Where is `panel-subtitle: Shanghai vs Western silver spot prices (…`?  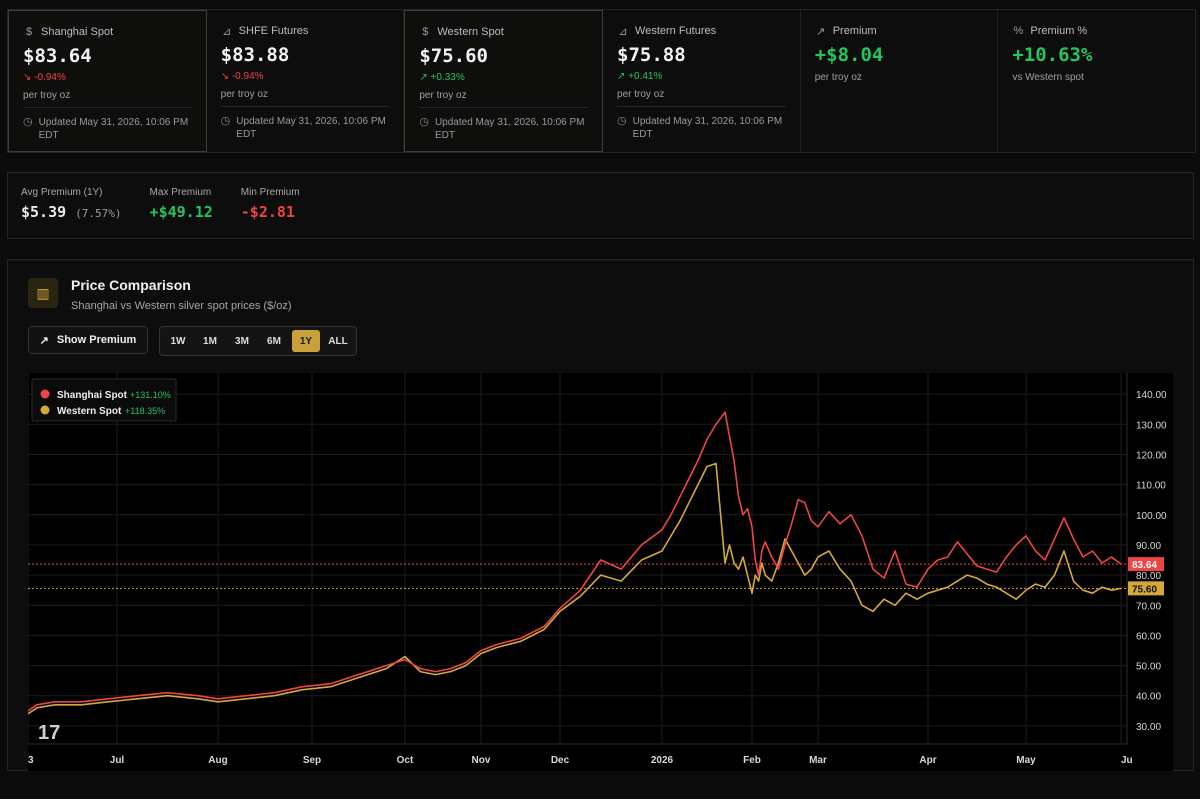 panel-subtitle: Shanghai vs Western silver spot prices (… is located at coordinates (181, 306).